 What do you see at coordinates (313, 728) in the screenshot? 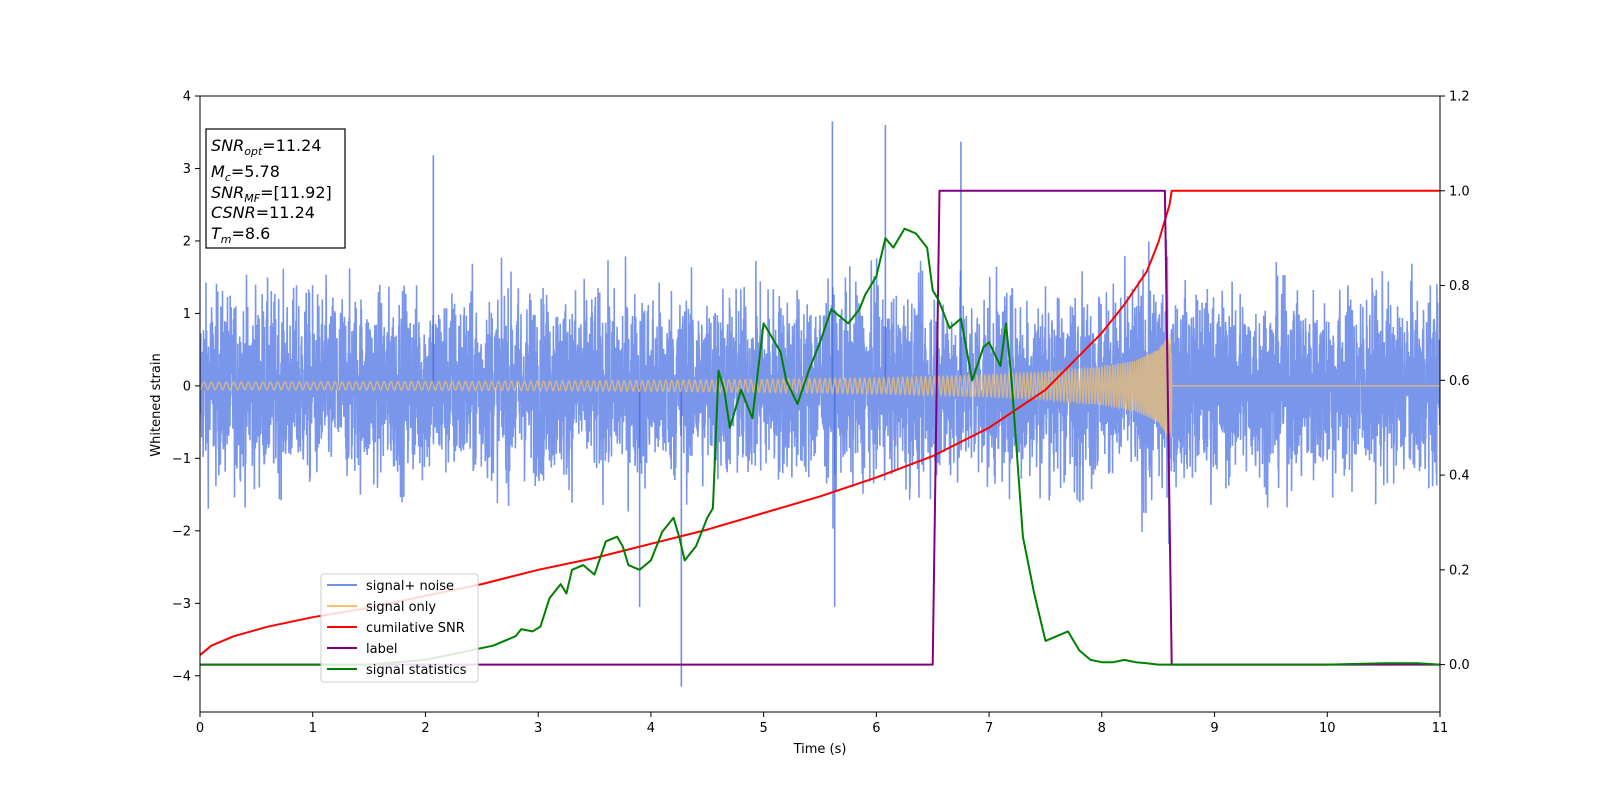
I see `x-tick-label: 1` at bounding box center [313, 728].